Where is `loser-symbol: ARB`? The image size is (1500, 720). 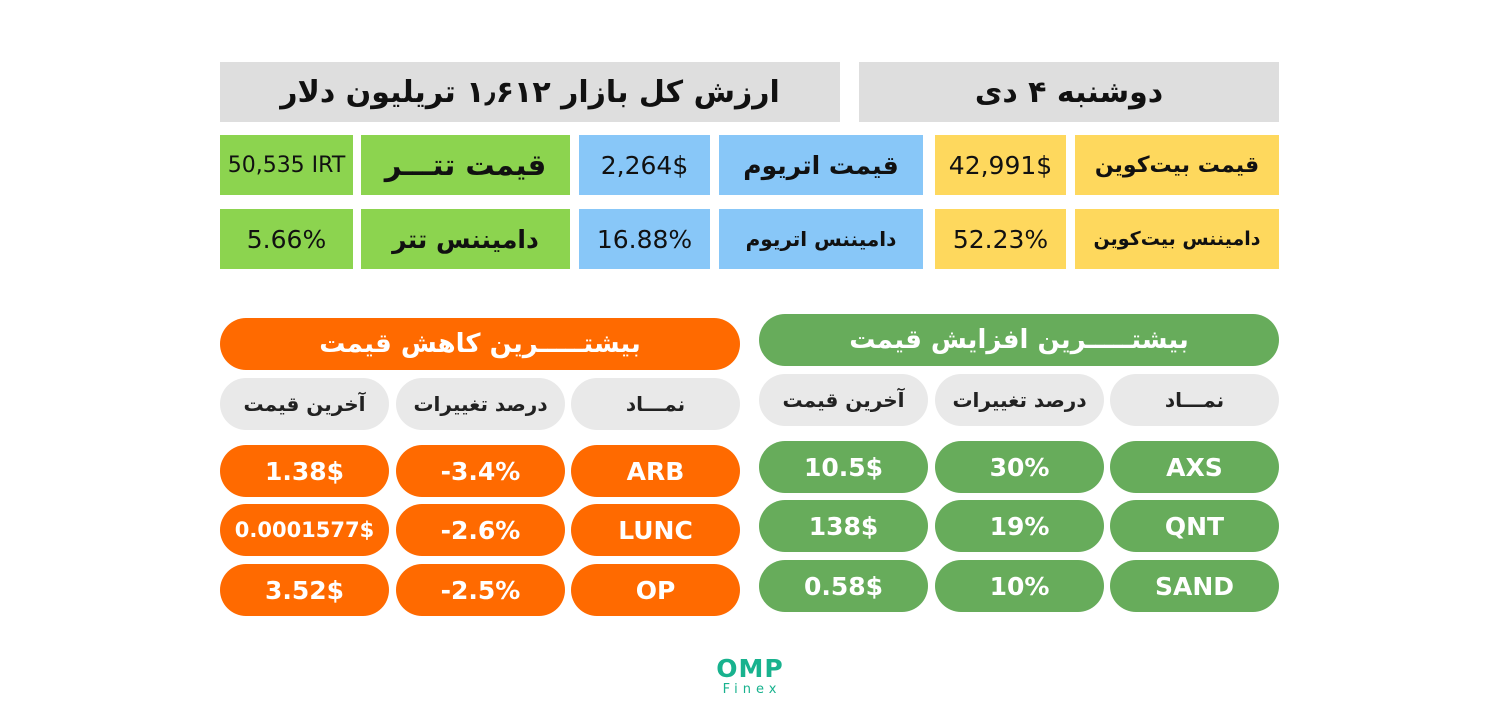
loser-symbol: ARB is located at coordinates (655, 471).